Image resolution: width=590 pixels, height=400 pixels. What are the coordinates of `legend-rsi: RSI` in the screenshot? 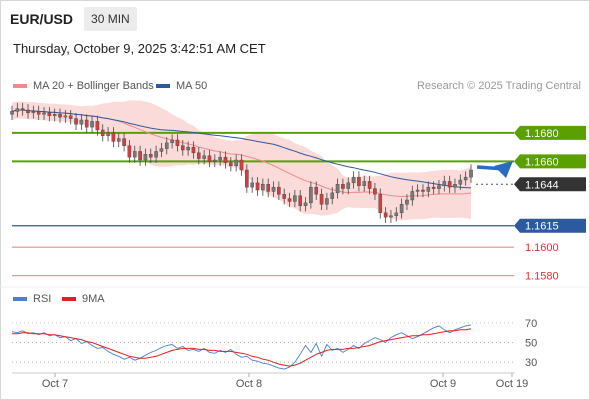 It's located at (32, 299).